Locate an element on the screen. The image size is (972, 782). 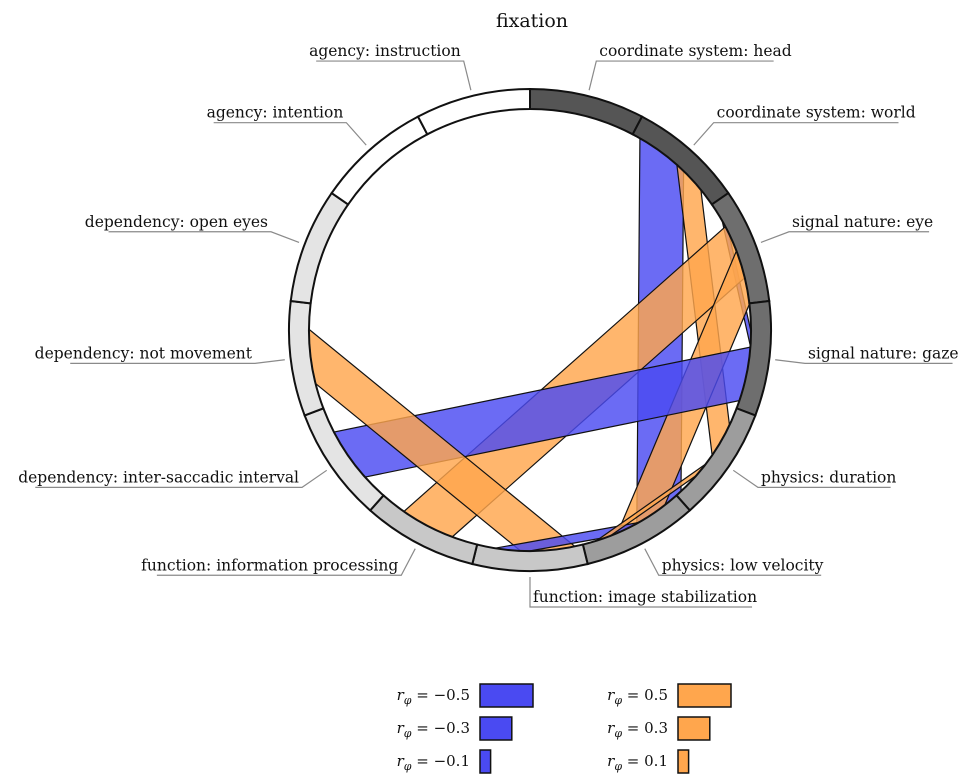
legend-label-0-1: rφ = 0.1 is located at coordinates (637, 762).